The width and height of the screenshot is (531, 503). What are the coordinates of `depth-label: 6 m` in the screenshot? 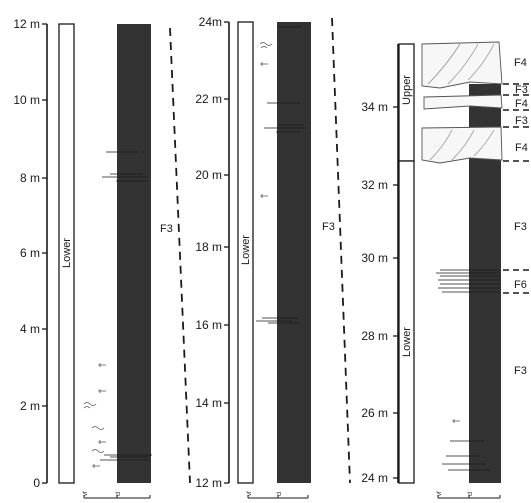 It's located at (30, 253).